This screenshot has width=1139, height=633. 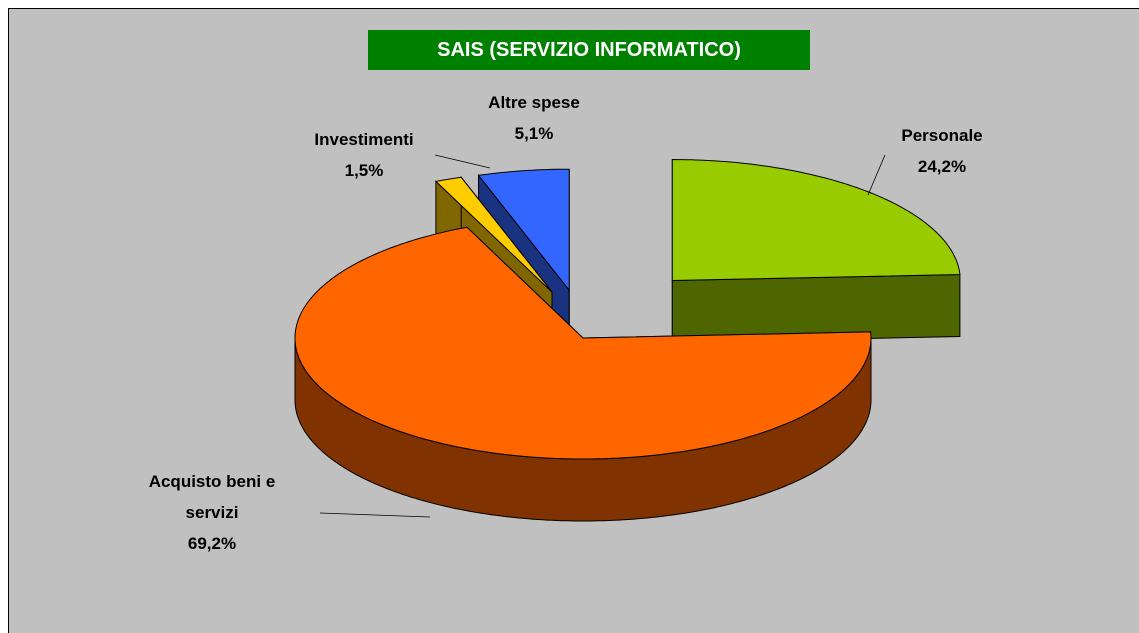 What do you see at coordinates (212, 543) in the screenshot?
I see `value-label: 69,2%` at bounding box center [212, 543].